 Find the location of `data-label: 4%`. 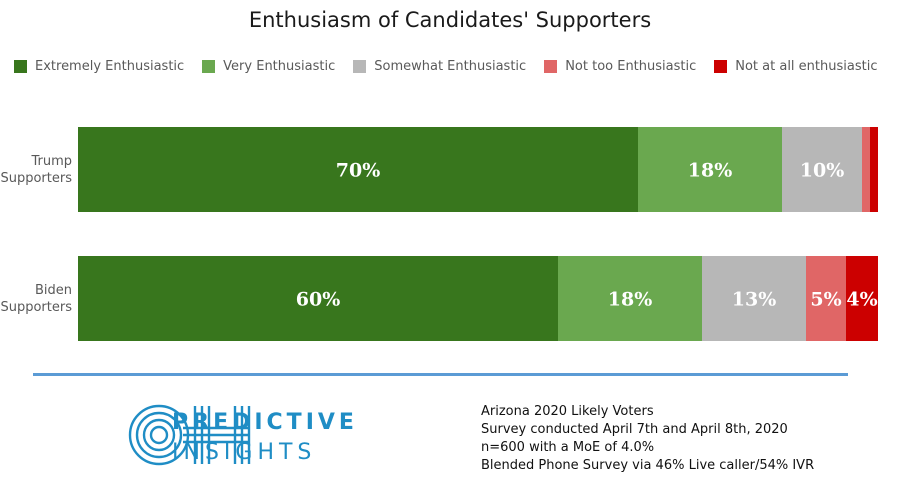

data-label: 4% is located at coordinates (861, 300).